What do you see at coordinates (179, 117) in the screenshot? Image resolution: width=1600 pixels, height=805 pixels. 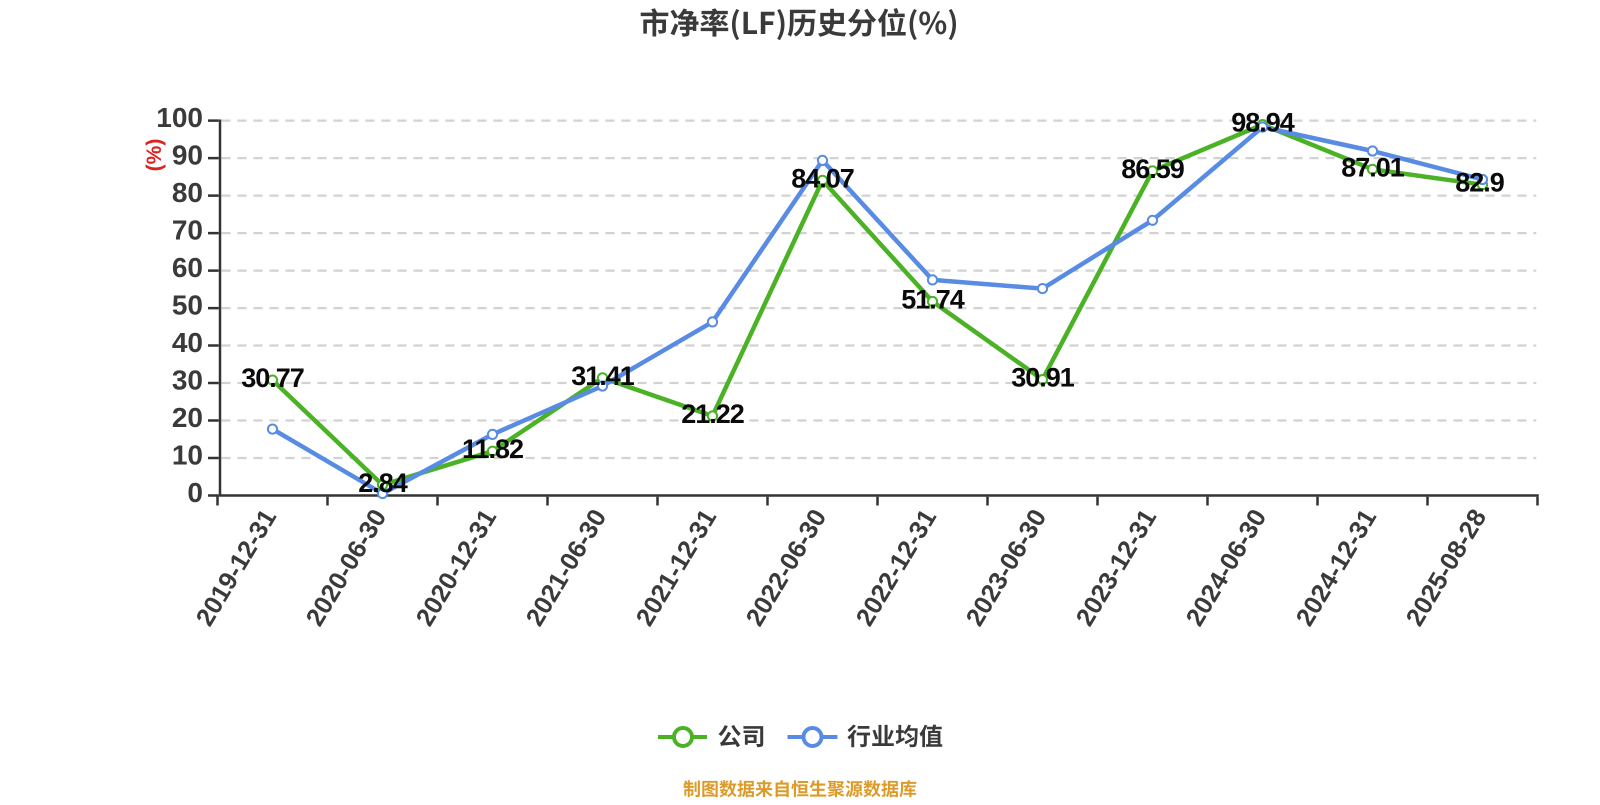 I see `svg-text: 100` at bounding box center [179, 117].